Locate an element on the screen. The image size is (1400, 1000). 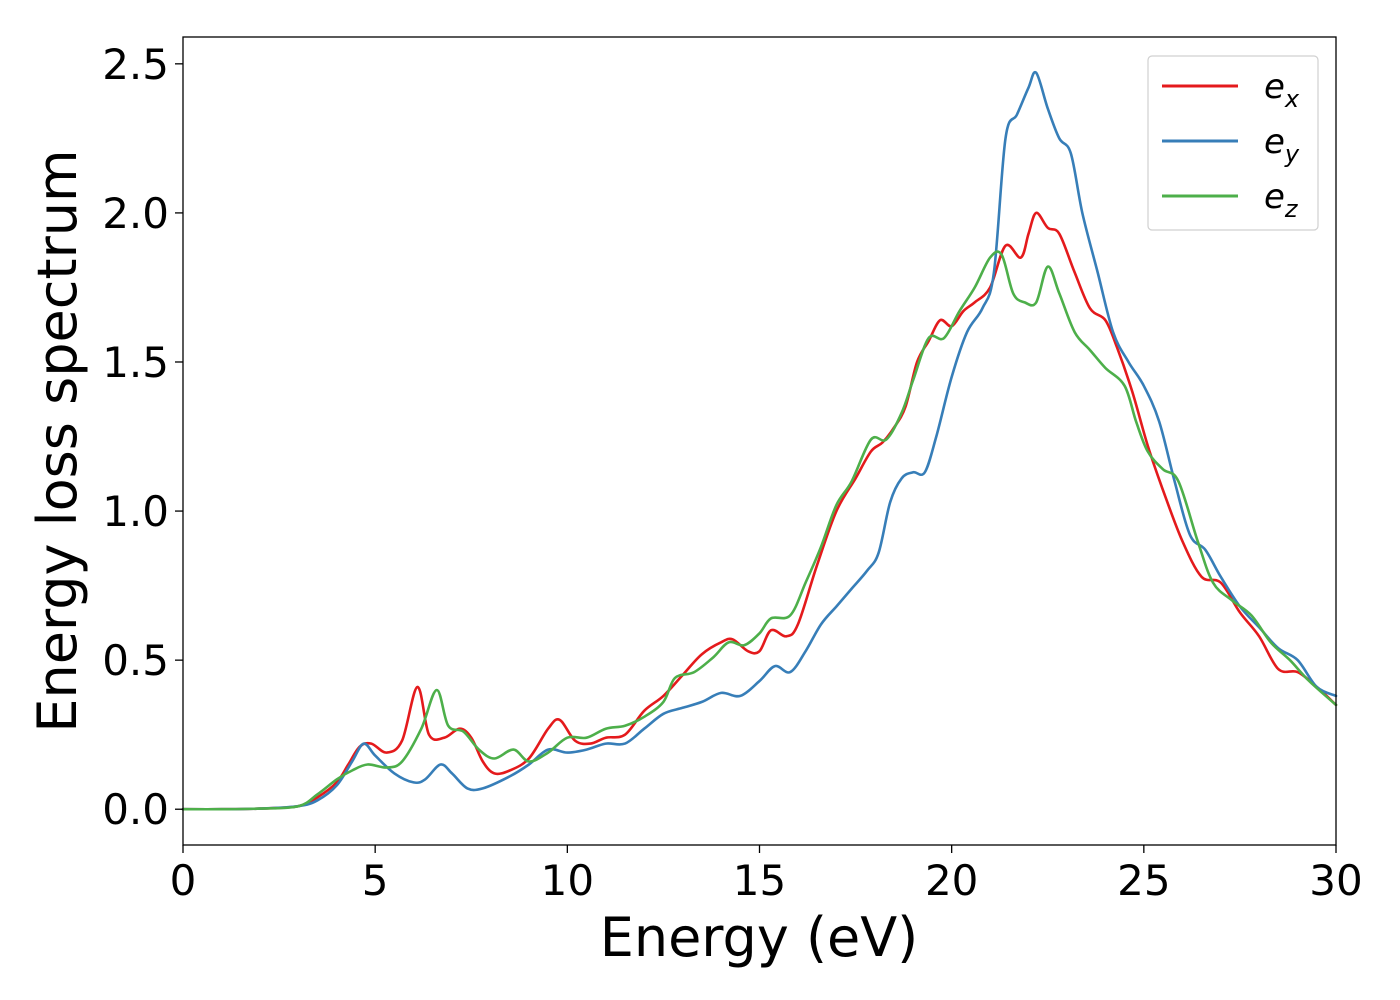
legend-box is located at coordinates (1233, 143).